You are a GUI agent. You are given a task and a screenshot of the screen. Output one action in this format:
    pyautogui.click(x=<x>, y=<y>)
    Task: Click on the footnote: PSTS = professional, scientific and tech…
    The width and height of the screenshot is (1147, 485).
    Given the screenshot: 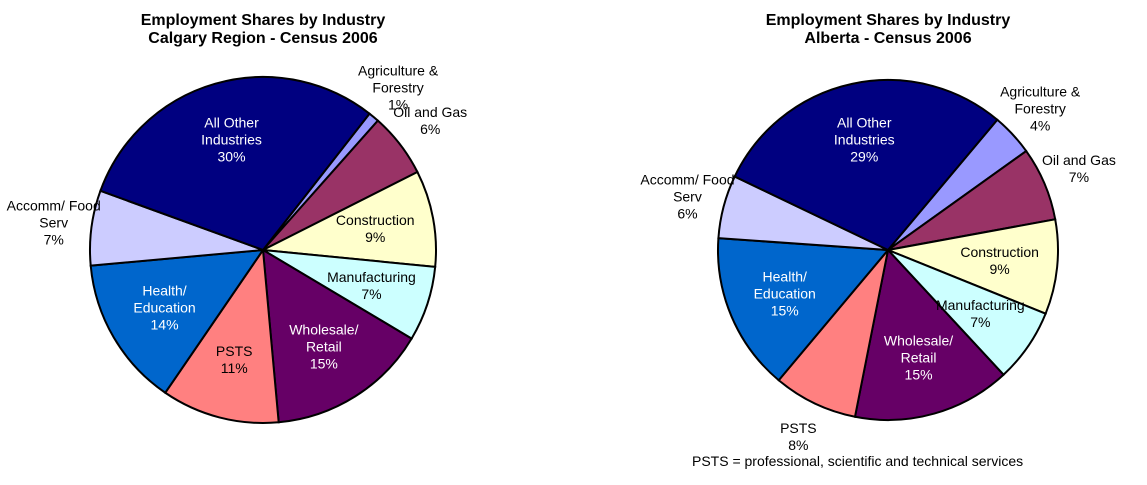 What is the action you would take?
    pyautogui.click(x=858, y=461)
    